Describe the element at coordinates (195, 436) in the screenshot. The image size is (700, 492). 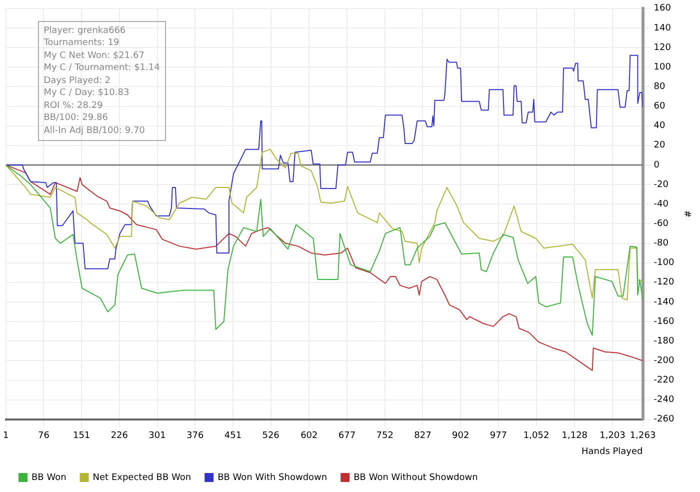
I see `x-tick-label: 376` at that location.